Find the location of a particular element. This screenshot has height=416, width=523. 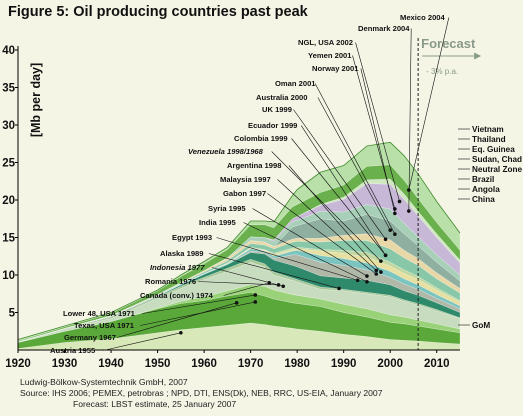

peak-label-syria-1995: Syria 1995 is located at coordinates (227, 208).